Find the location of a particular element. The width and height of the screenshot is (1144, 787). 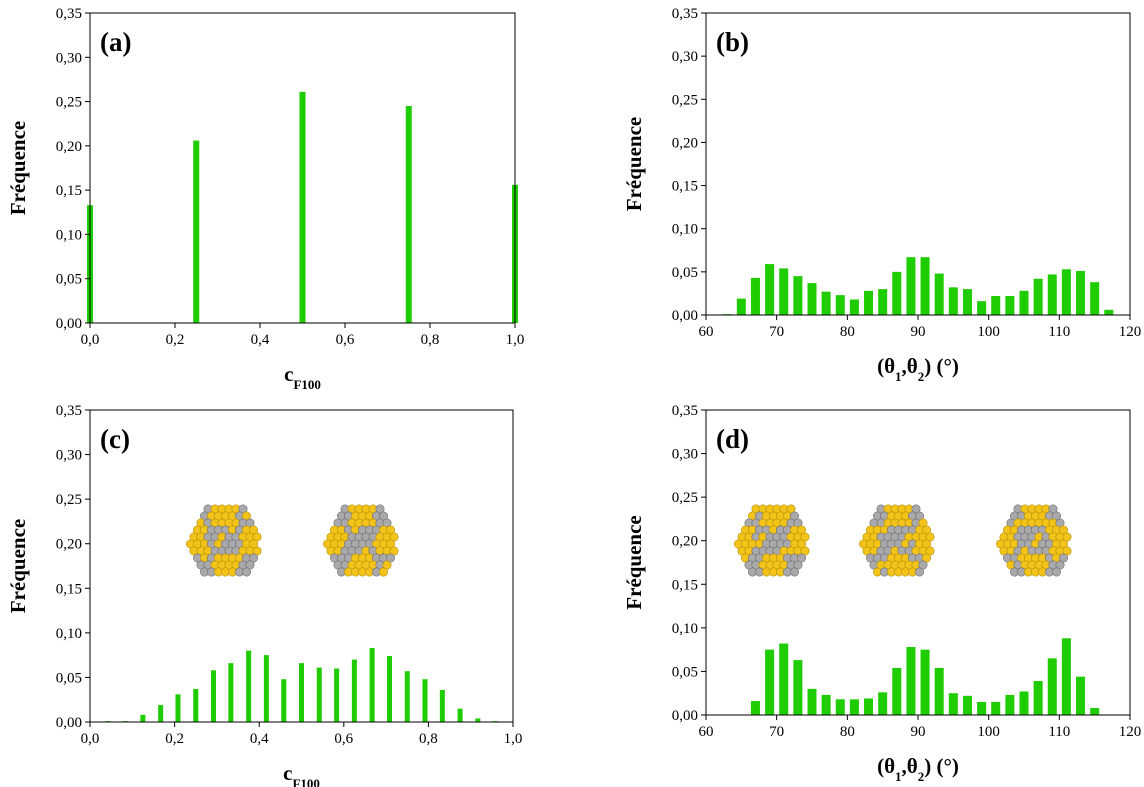

x-tick-label: 100 is located at coordinates (988, 332).